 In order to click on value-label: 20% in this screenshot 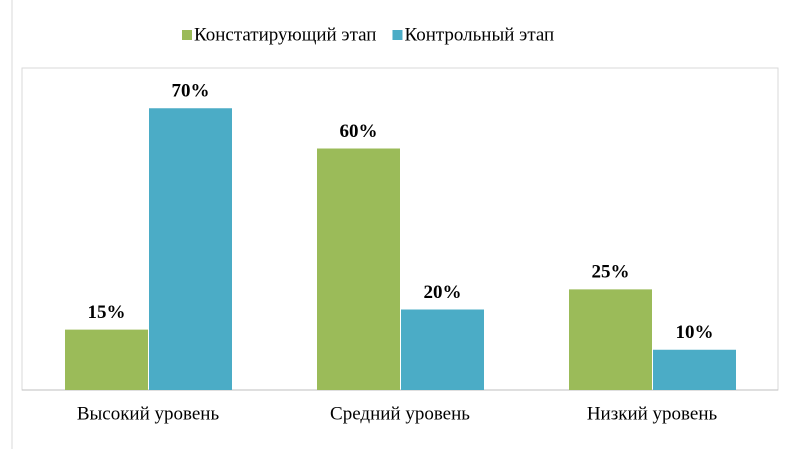, I will do `click(443, 292)`.